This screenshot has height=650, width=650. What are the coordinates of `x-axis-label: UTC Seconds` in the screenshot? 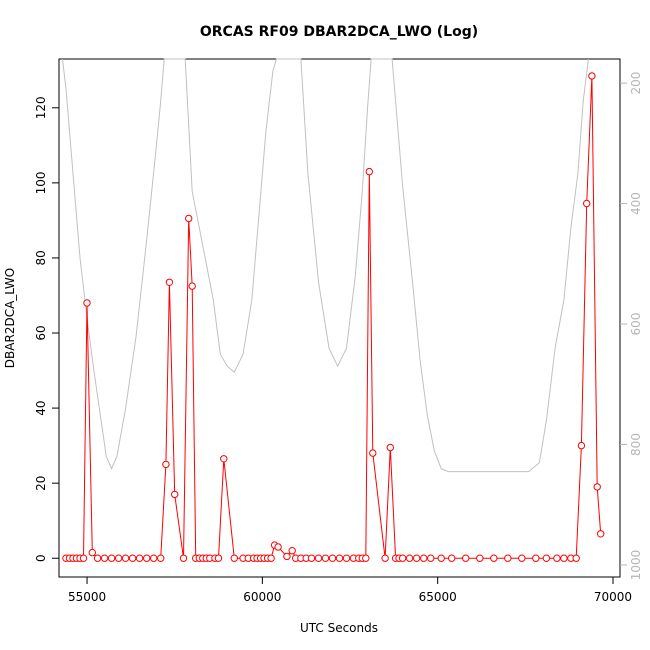 It's located at (339, 628).